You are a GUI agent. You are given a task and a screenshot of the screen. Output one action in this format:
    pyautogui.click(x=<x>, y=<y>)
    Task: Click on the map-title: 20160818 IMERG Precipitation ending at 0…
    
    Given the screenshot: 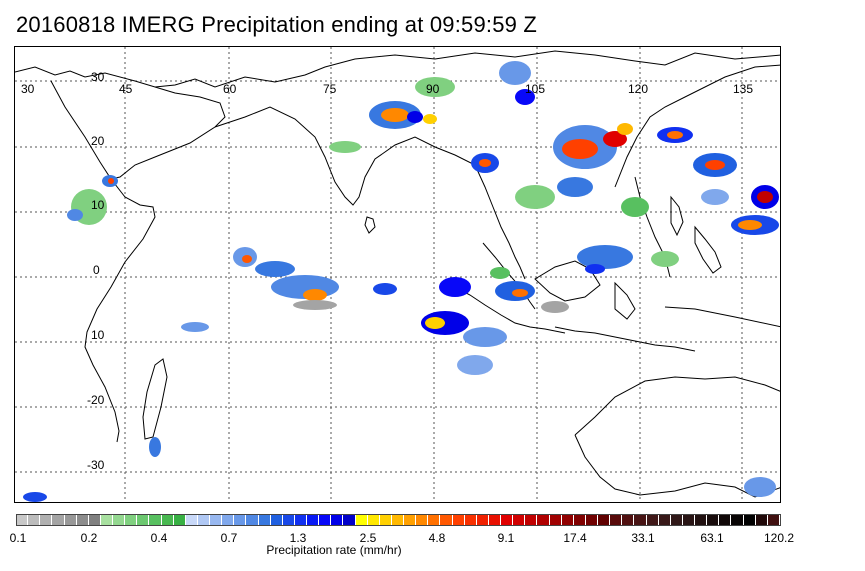 What is the action you would take?
    pyautogui.click(x=277, y=24)
    